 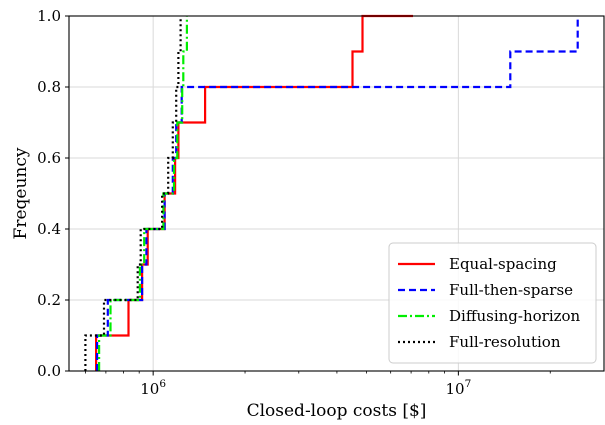 What do you see at coordinates (49, 16) in the screenshot?
I see `y-tick-label: 1.0` at bounding box center [49, 16].